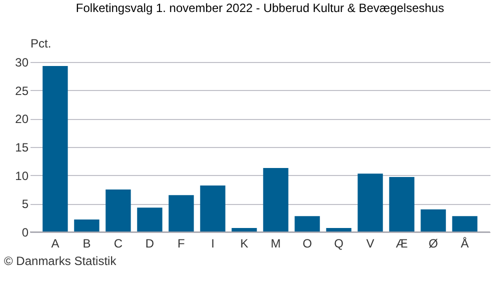 The width and height of the screenshot is (500, 282). Describe the element at coordinates (25, 204) in the screenshot. I see `y-tick-label: 5` at that location.